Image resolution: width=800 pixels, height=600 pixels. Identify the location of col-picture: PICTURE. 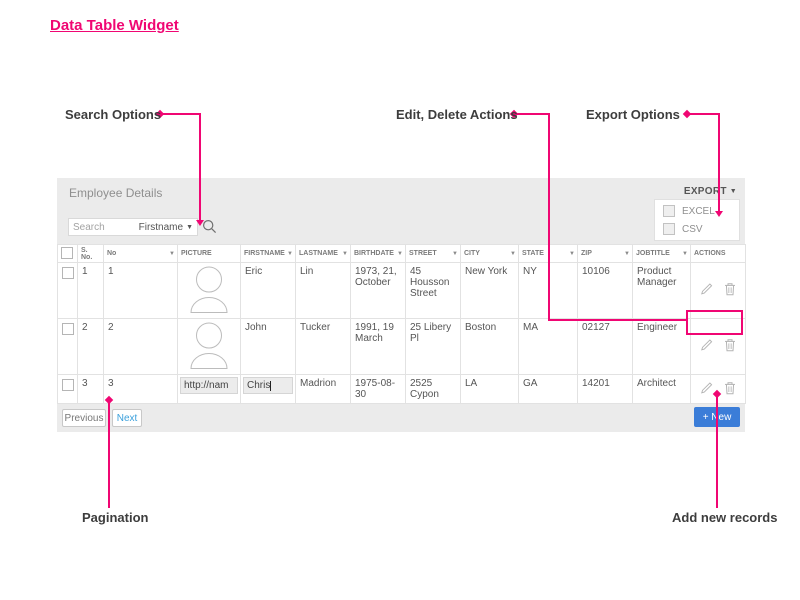
(209, 253).